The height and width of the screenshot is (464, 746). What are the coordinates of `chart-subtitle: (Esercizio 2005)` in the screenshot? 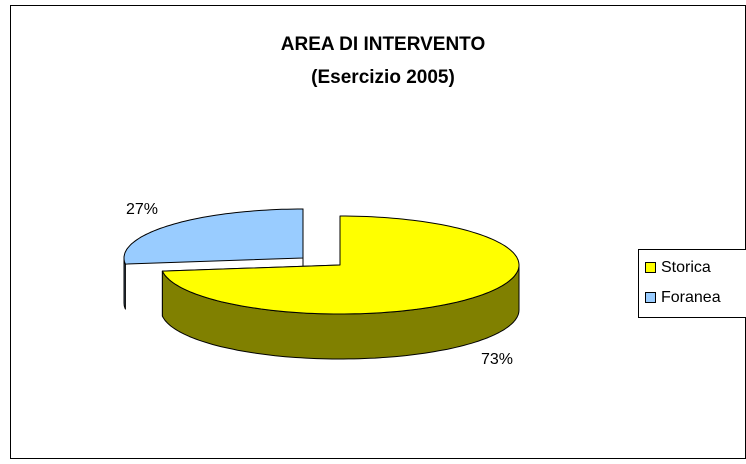 It's located at (383, 77).